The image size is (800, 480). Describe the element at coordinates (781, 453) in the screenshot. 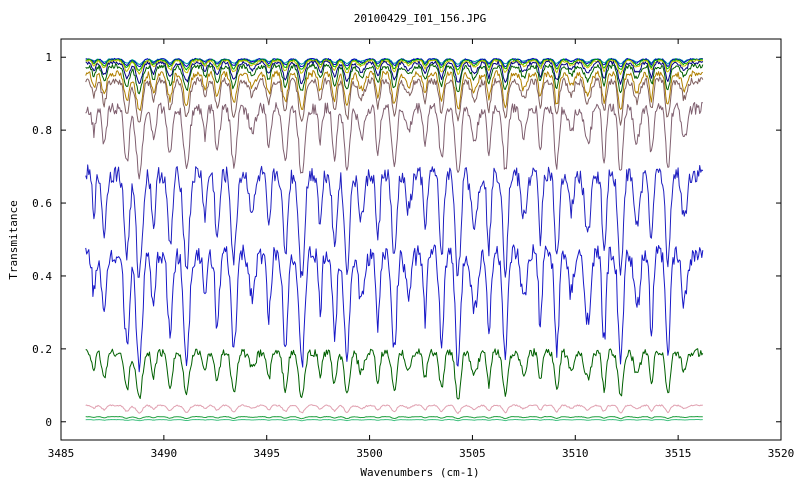

I see `x-tick-label: 3520` at that location.